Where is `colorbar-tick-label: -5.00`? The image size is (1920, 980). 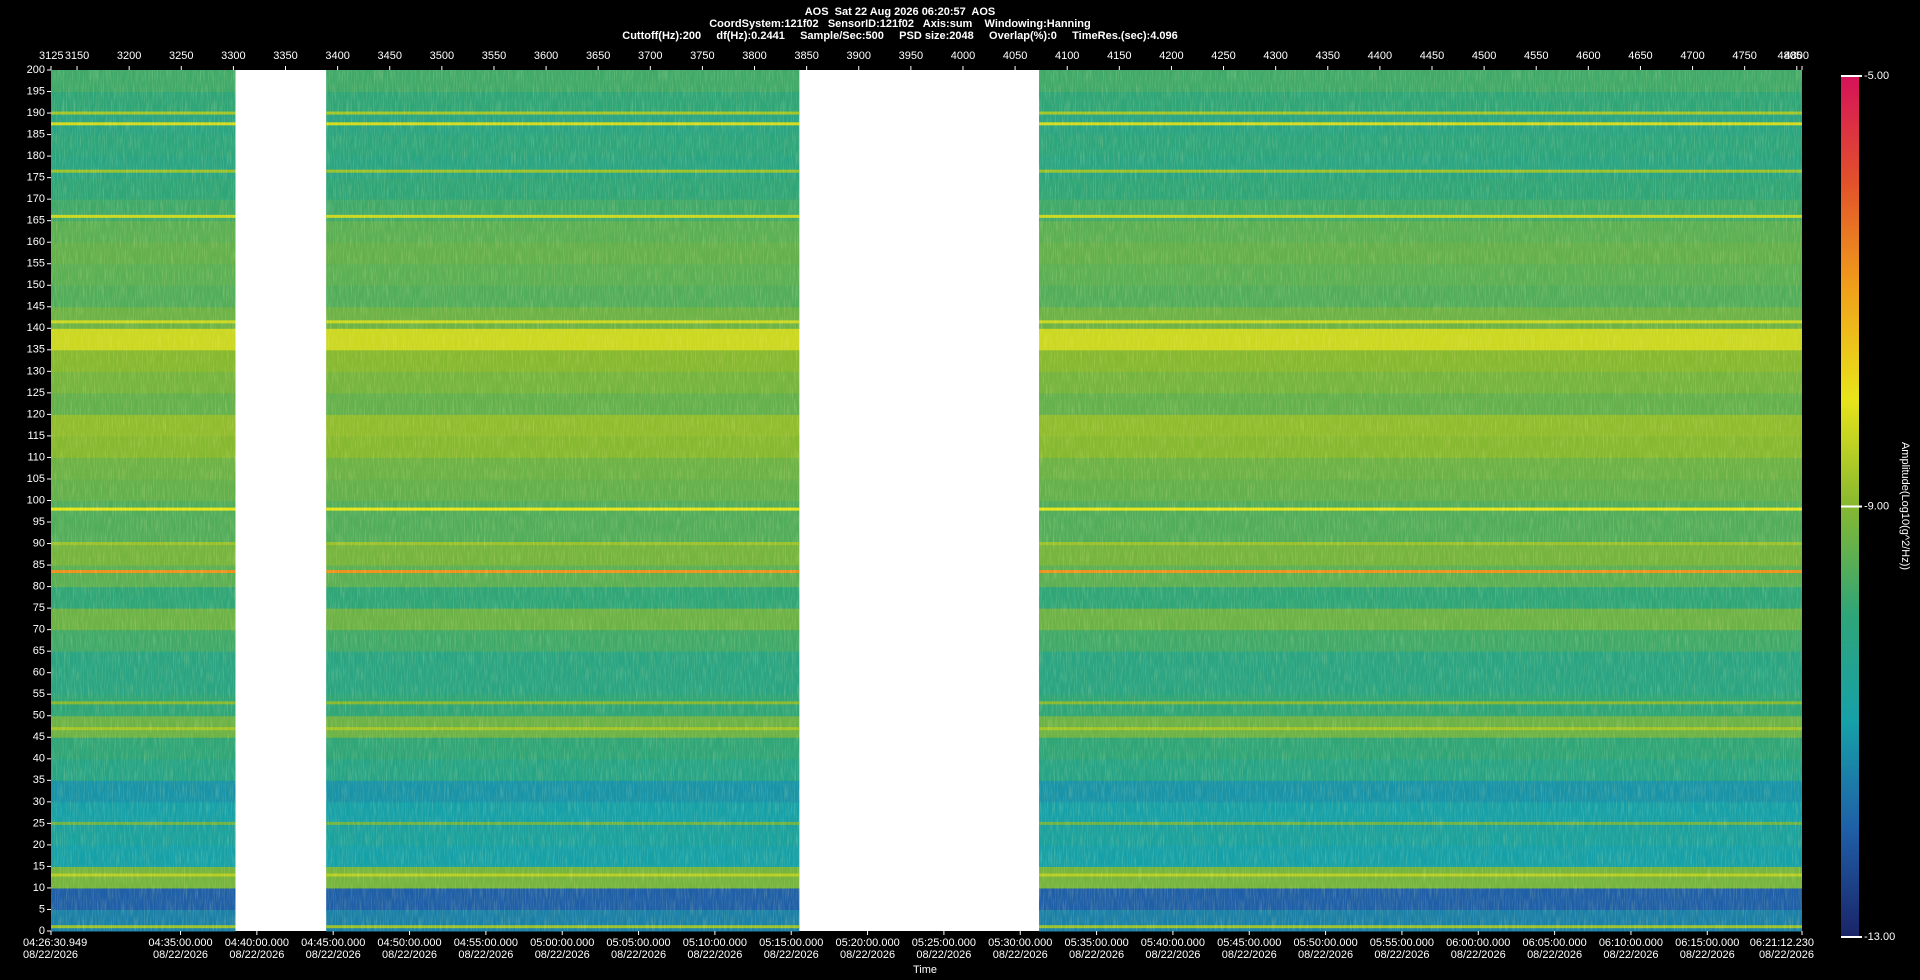 colorbar-tick-label: -5.00 is located at coordinates (1876, 76).